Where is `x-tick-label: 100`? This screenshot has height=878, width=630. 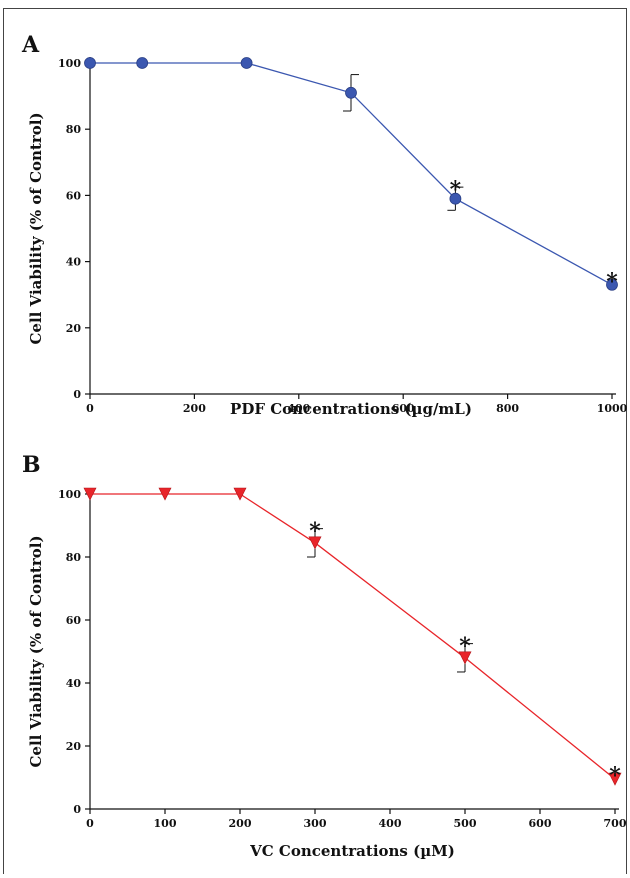 x-tick-label: 100 is located at coordinates (165, 823).